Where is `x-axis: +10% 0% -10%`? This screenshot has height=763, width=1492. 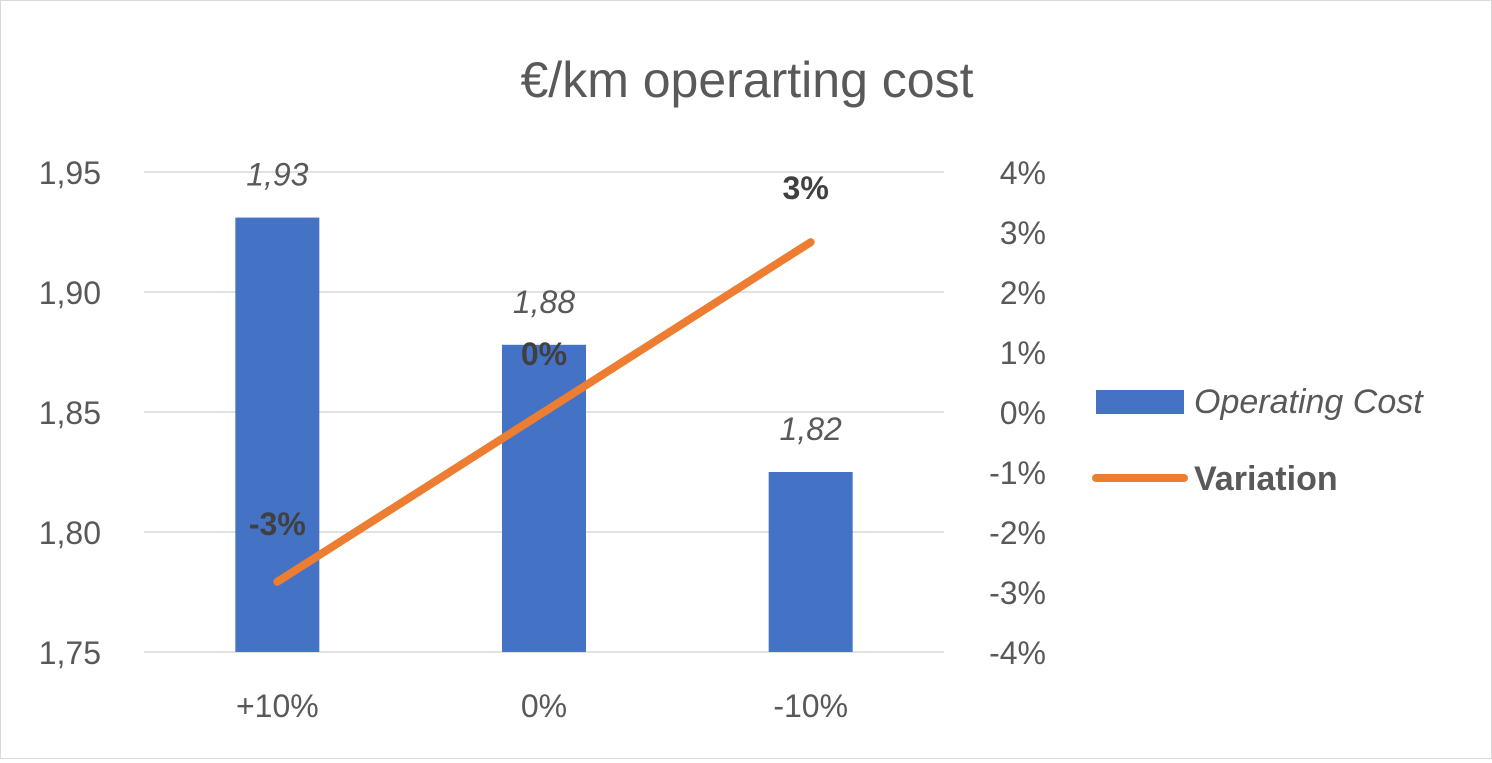 x-axis: +10% 0% -10% is located at coordinates (542, 706).